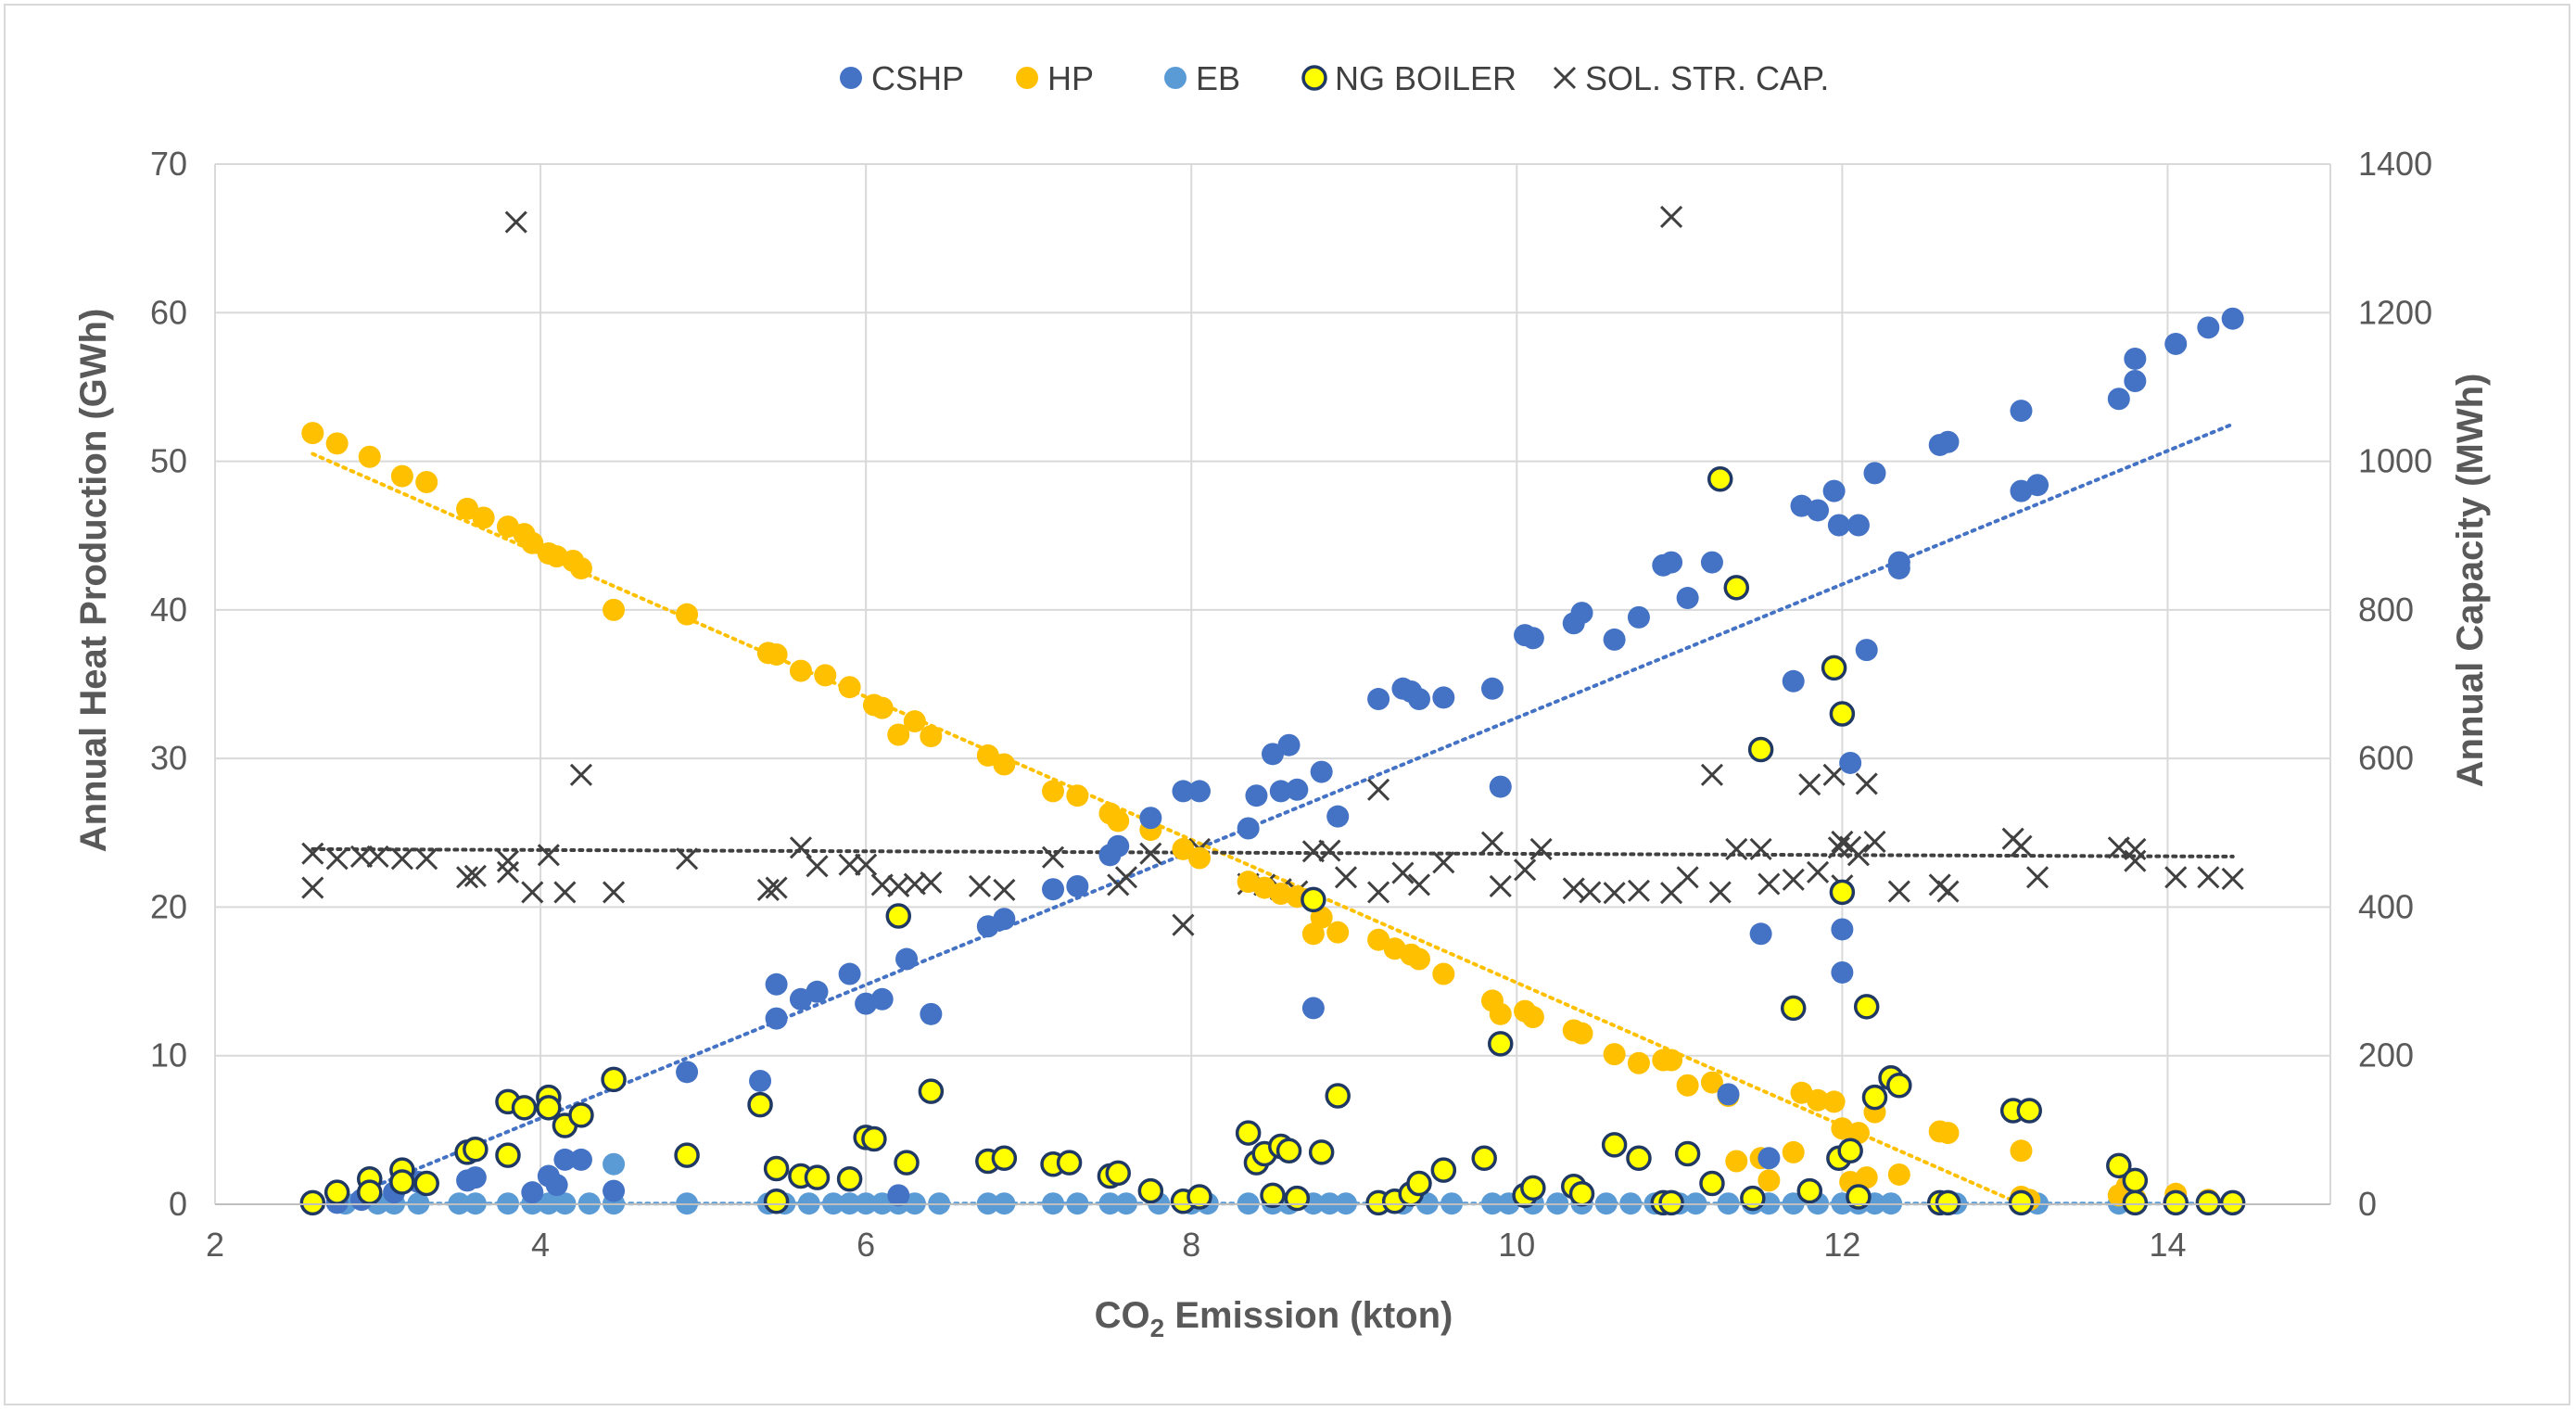 This screenshot has width=2576, height=1411. Describe the element at coordinates (2386, 758) in the screenshot. I see `y2-tick-label: 600` at that location.